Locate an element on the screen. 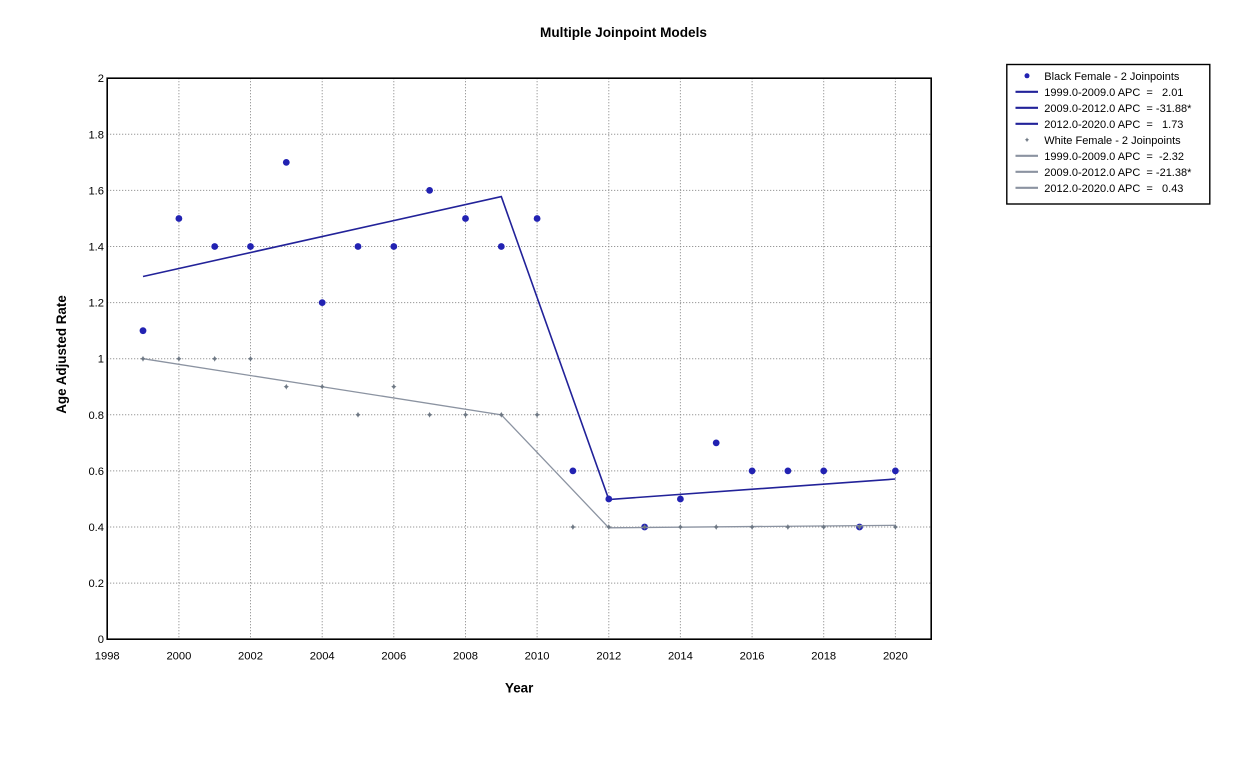 Image resolution: width=1247 pixels, height=773 pixels. svg-text: 1999.0-2009.0 APC = 2.01 is located at coordinates (1113, 93).